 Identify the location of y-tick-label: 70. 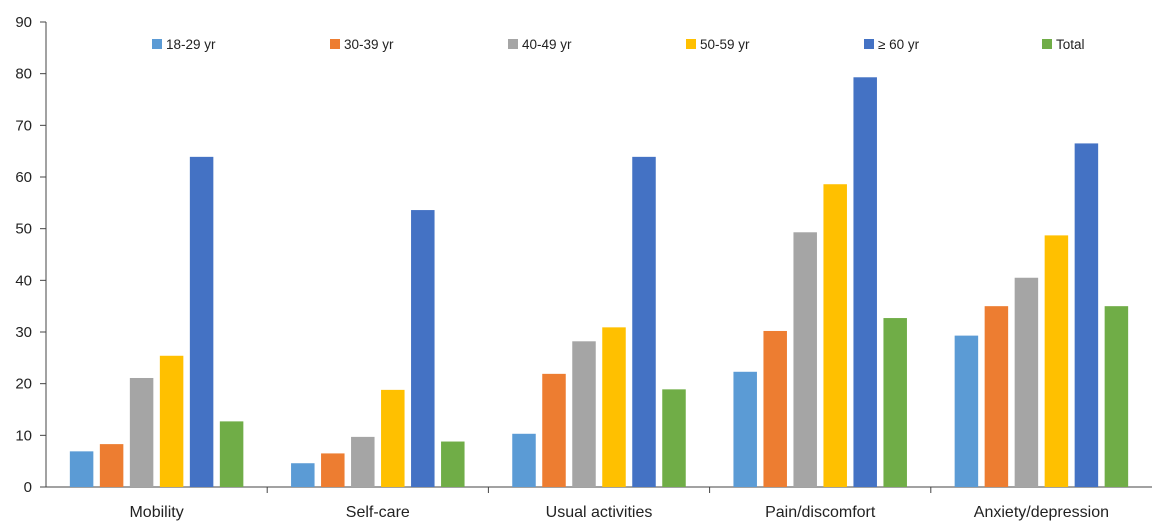
(23, 125).